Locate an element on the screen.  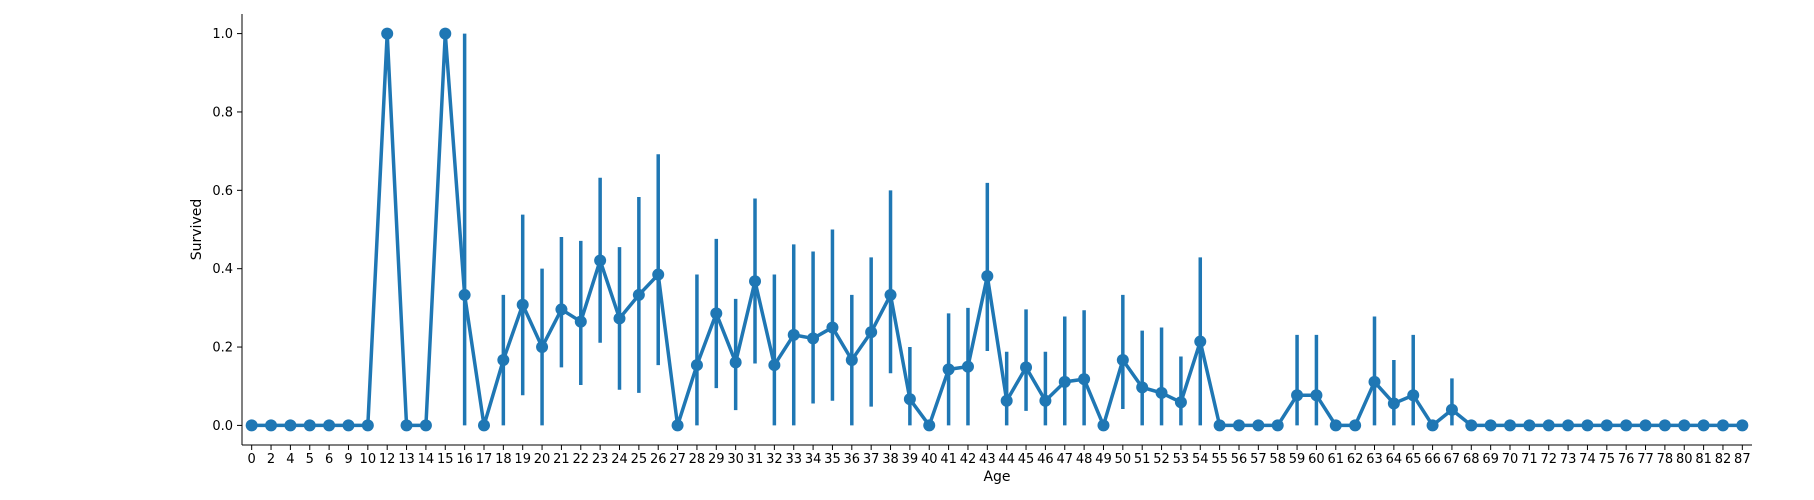
x-axis-label: Age is located at coordinates (996, 477).